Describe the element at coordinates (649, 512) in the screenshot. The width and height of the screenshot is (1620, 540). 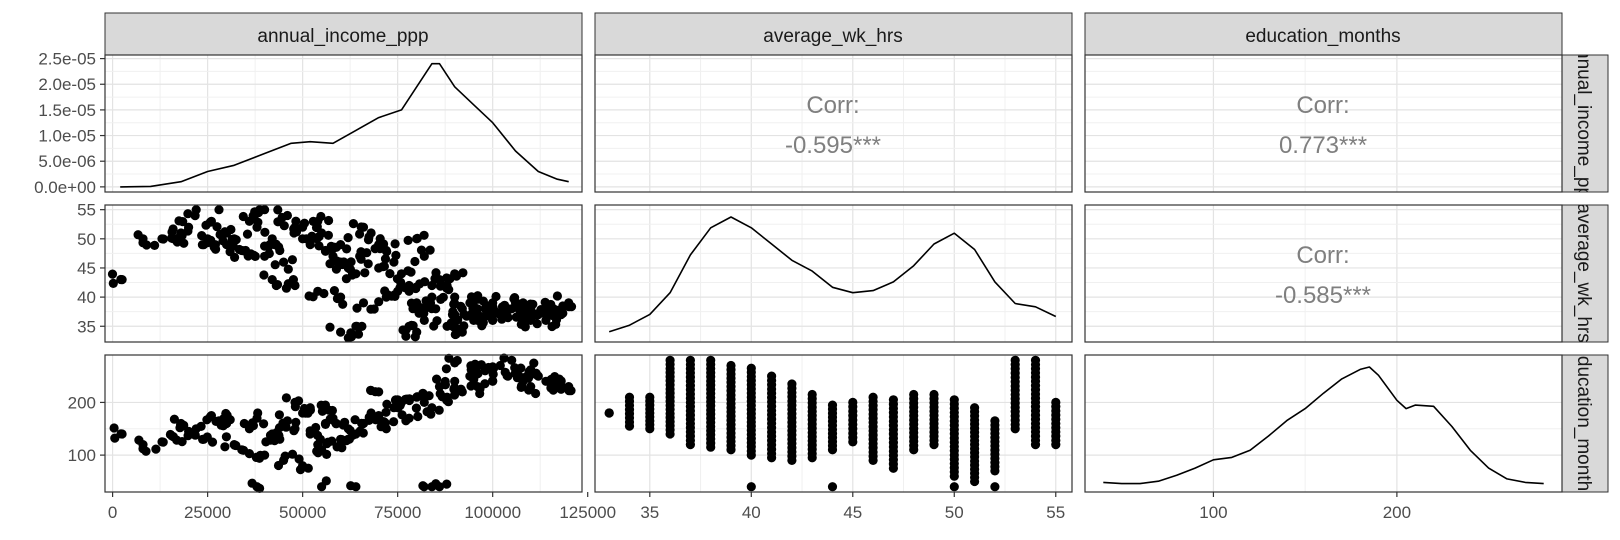
I see `x-col2-tick-label: 35` at that location.